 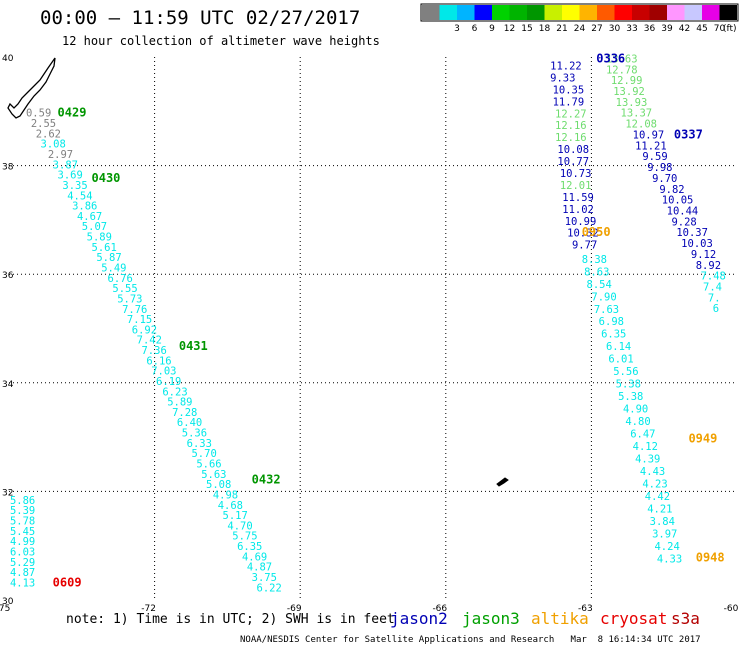 What do you see at coordinates (8, 59) in the screenshot?
I see `lat-tick-label: 40` at bounding box center [8, 59].